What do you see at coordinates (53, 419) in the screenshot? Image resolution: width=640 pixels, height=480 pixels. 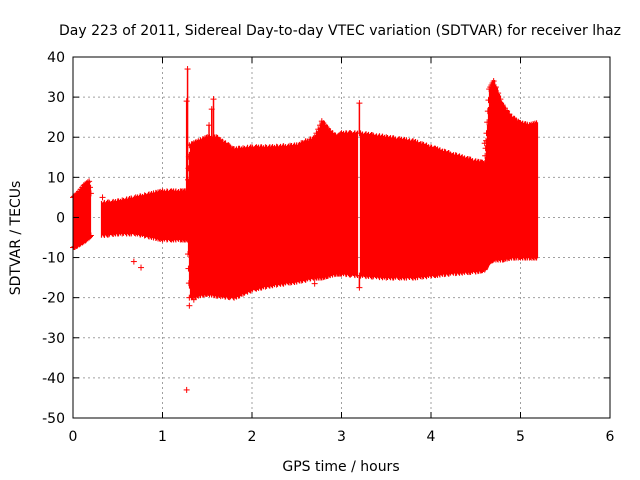 I see `y-tick-label: -50` at bounding box center [53, 419].